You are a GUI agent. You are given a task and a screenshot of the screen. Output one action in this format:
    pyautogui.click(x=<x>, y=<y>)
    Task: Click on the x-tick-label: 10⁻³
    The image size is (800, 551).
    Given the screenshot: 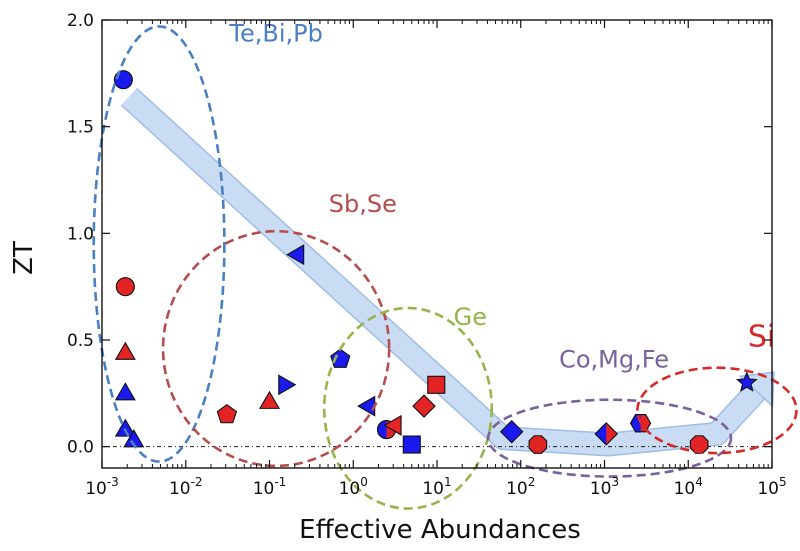 What is the action you would take?
    pyautogui.click(x=102, y=487)
    